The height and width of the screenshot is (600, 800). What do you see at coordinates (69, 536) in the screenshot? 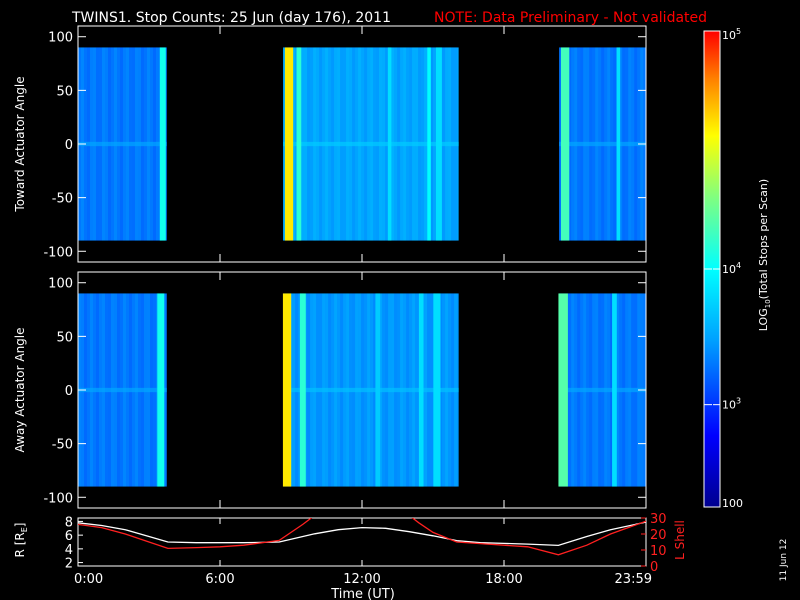
I see `orbit-ytick-left-label: 6` at bounding box center [69, 536].